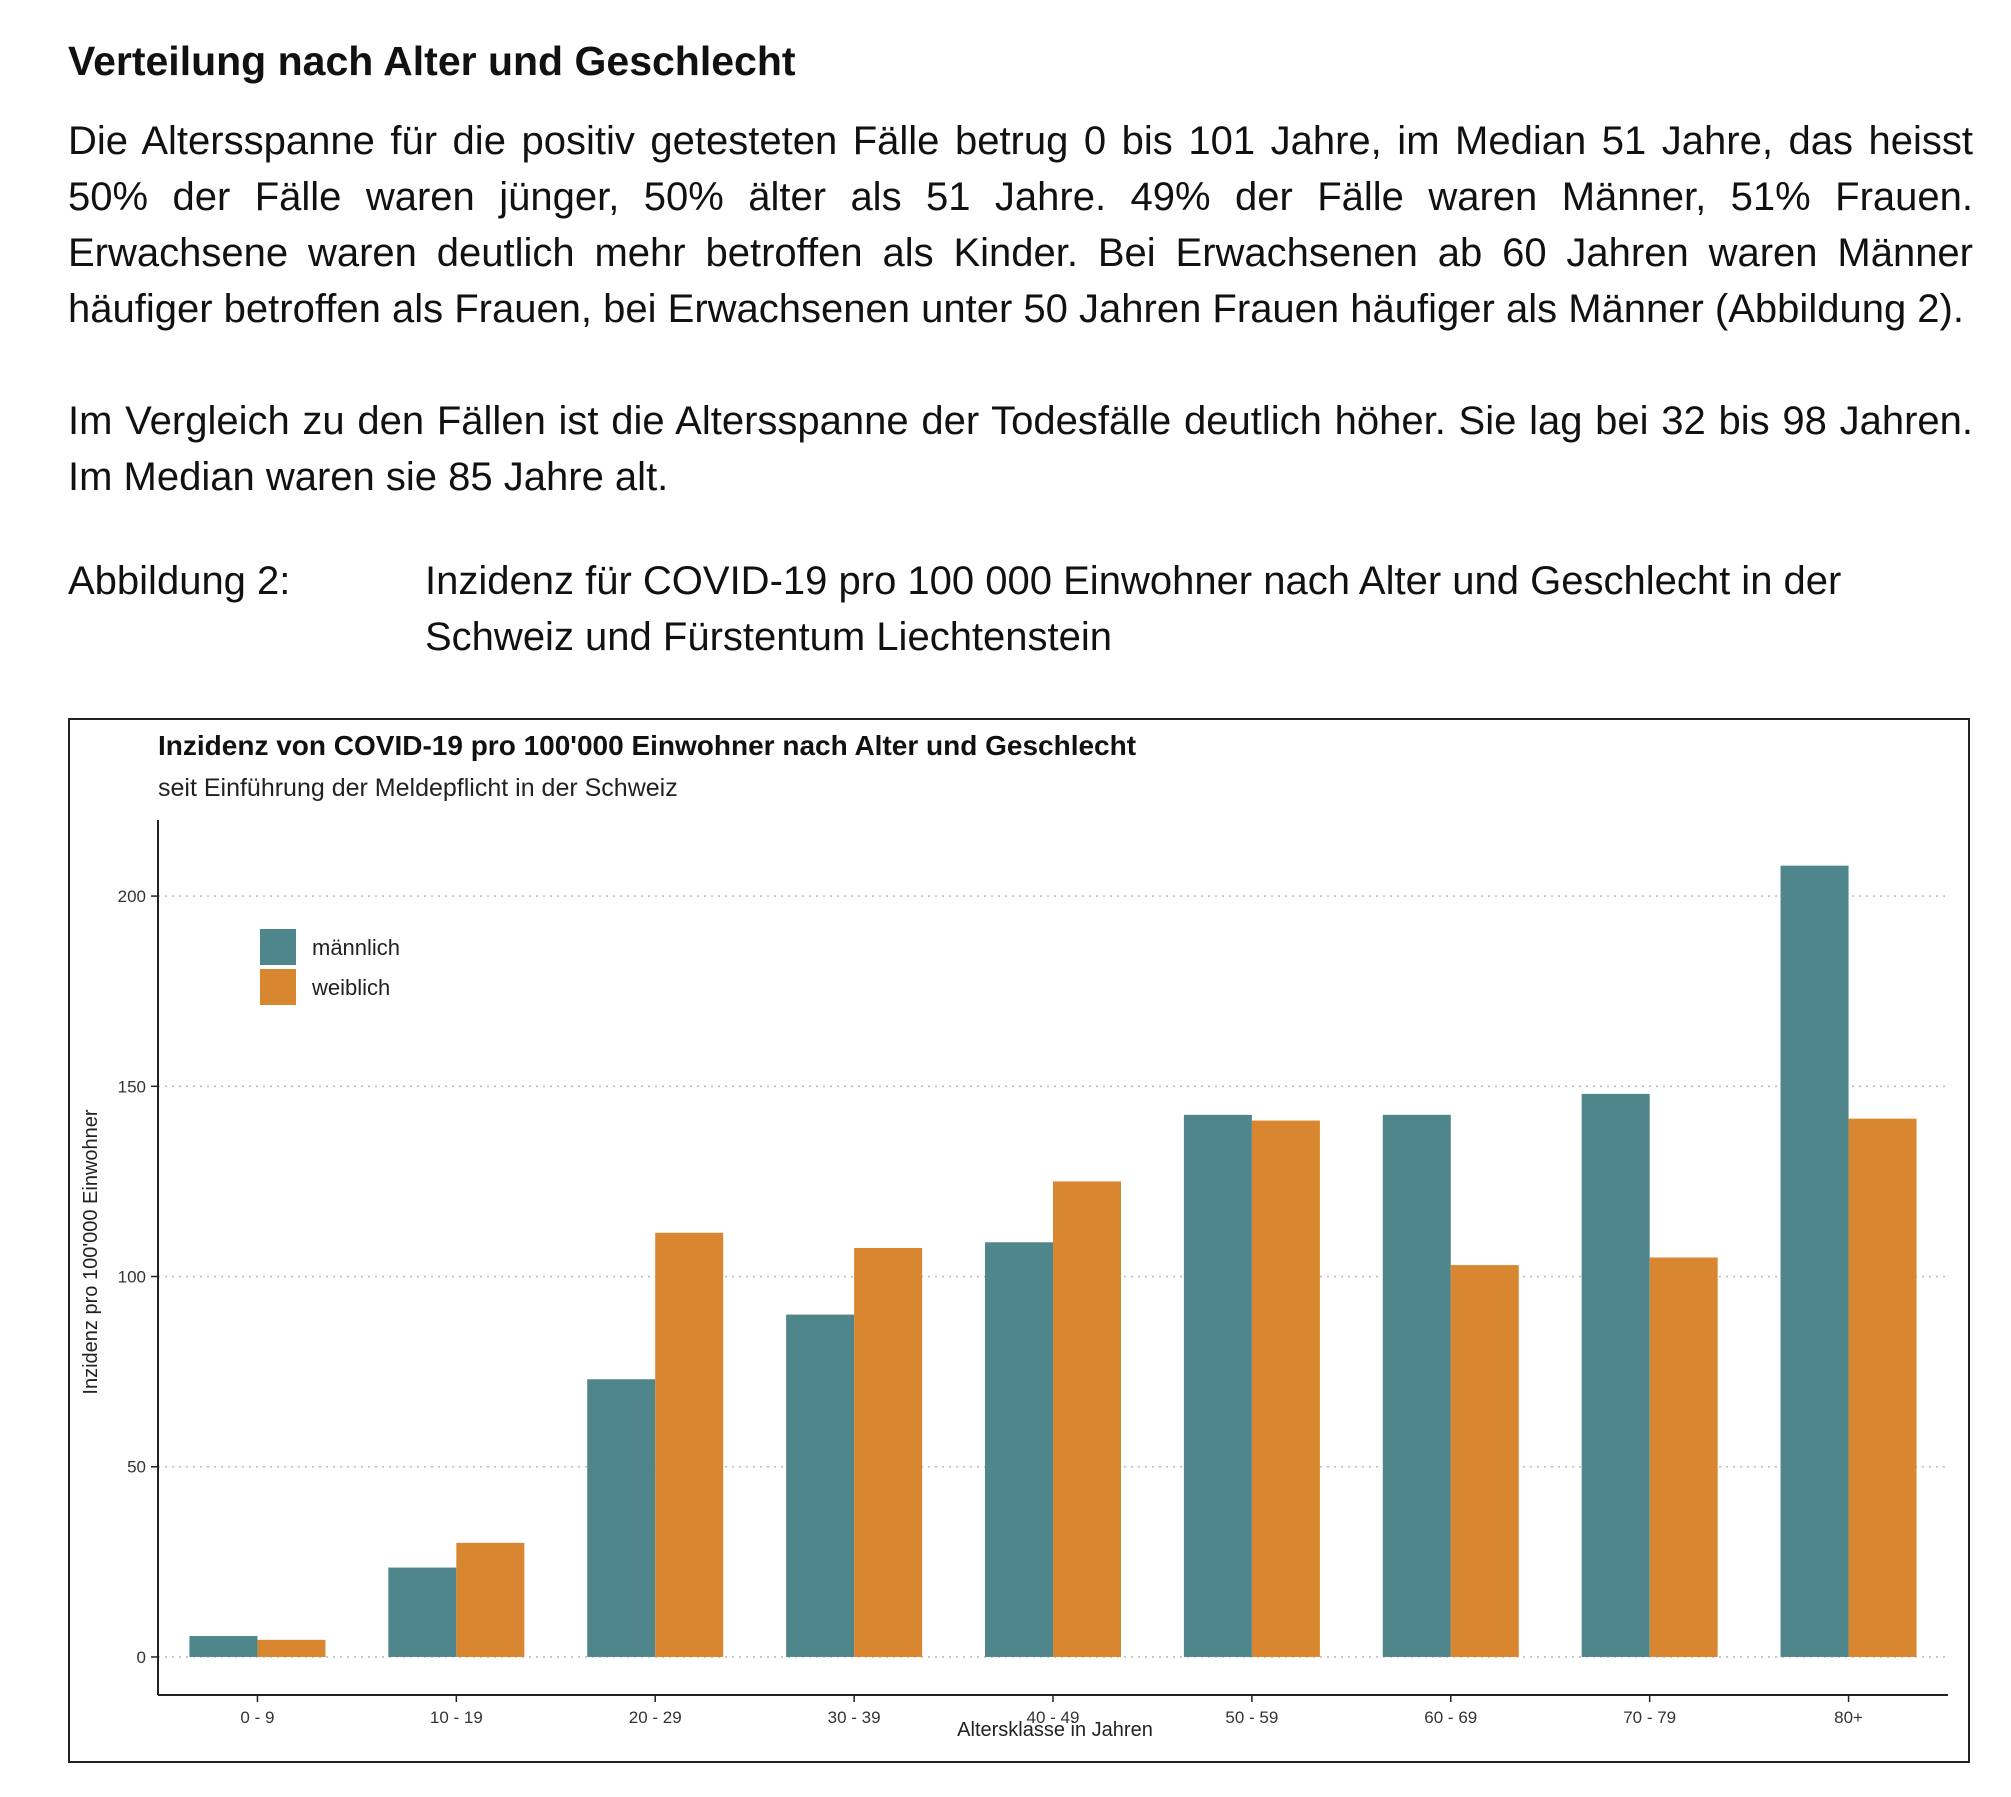  What do you see at coordinates (132, 896) in the screenshot?
I see `y-tick-label: 200` at bounding box center [132, 896].